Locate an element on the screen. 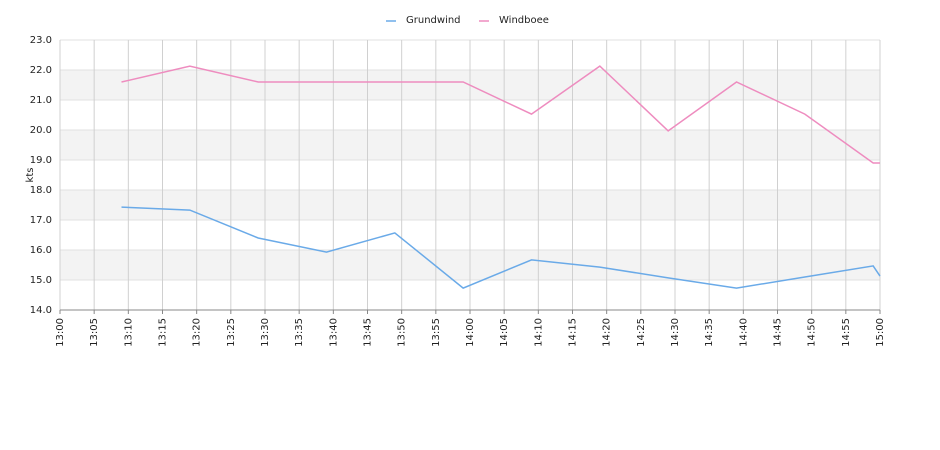  y-tick-label: 22.0 is located at coordinates (41, 70).